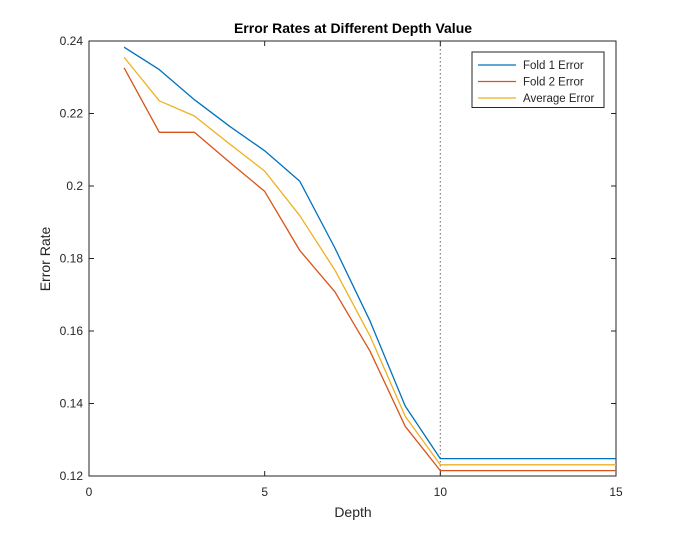 This screenshot has height=535, width=681. Describe the element at coordinates (72, 259) in the screenshot. I see `y-tick-label: 0.18` at that location.